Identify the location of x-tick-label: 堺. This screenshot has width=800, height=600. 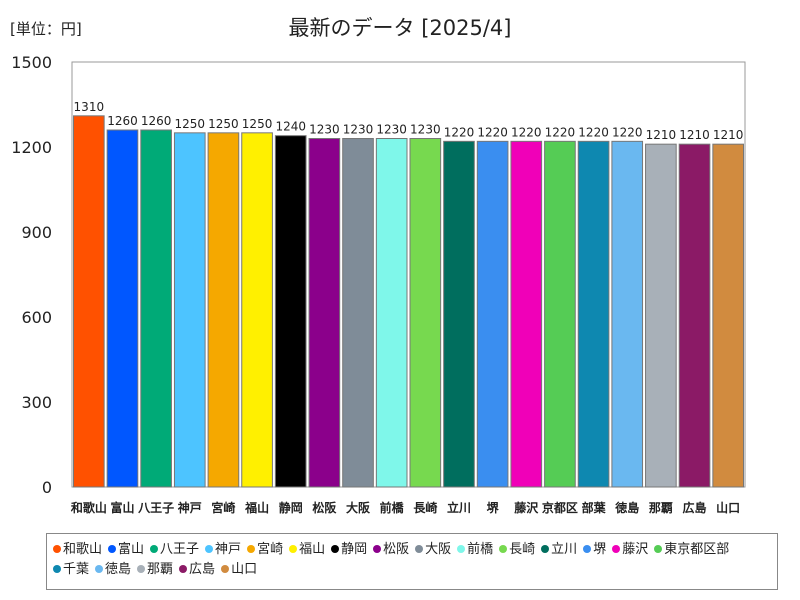
(493, 507).